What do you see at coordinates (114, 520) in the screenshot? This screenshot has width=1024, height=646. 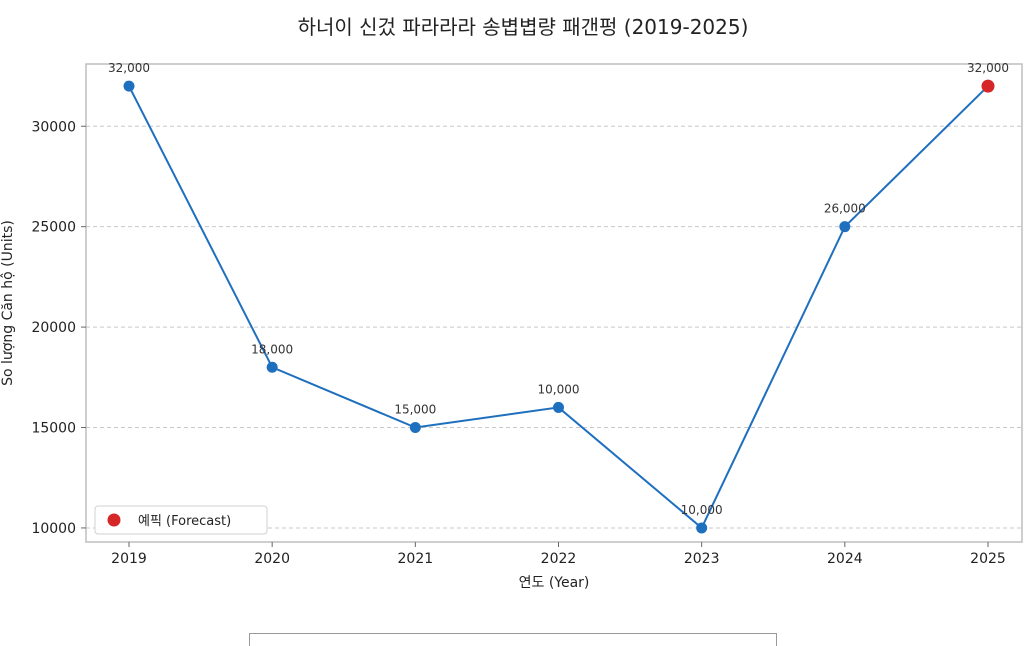 I see `legend-forecast-marker` at bounding box center [114, 520].